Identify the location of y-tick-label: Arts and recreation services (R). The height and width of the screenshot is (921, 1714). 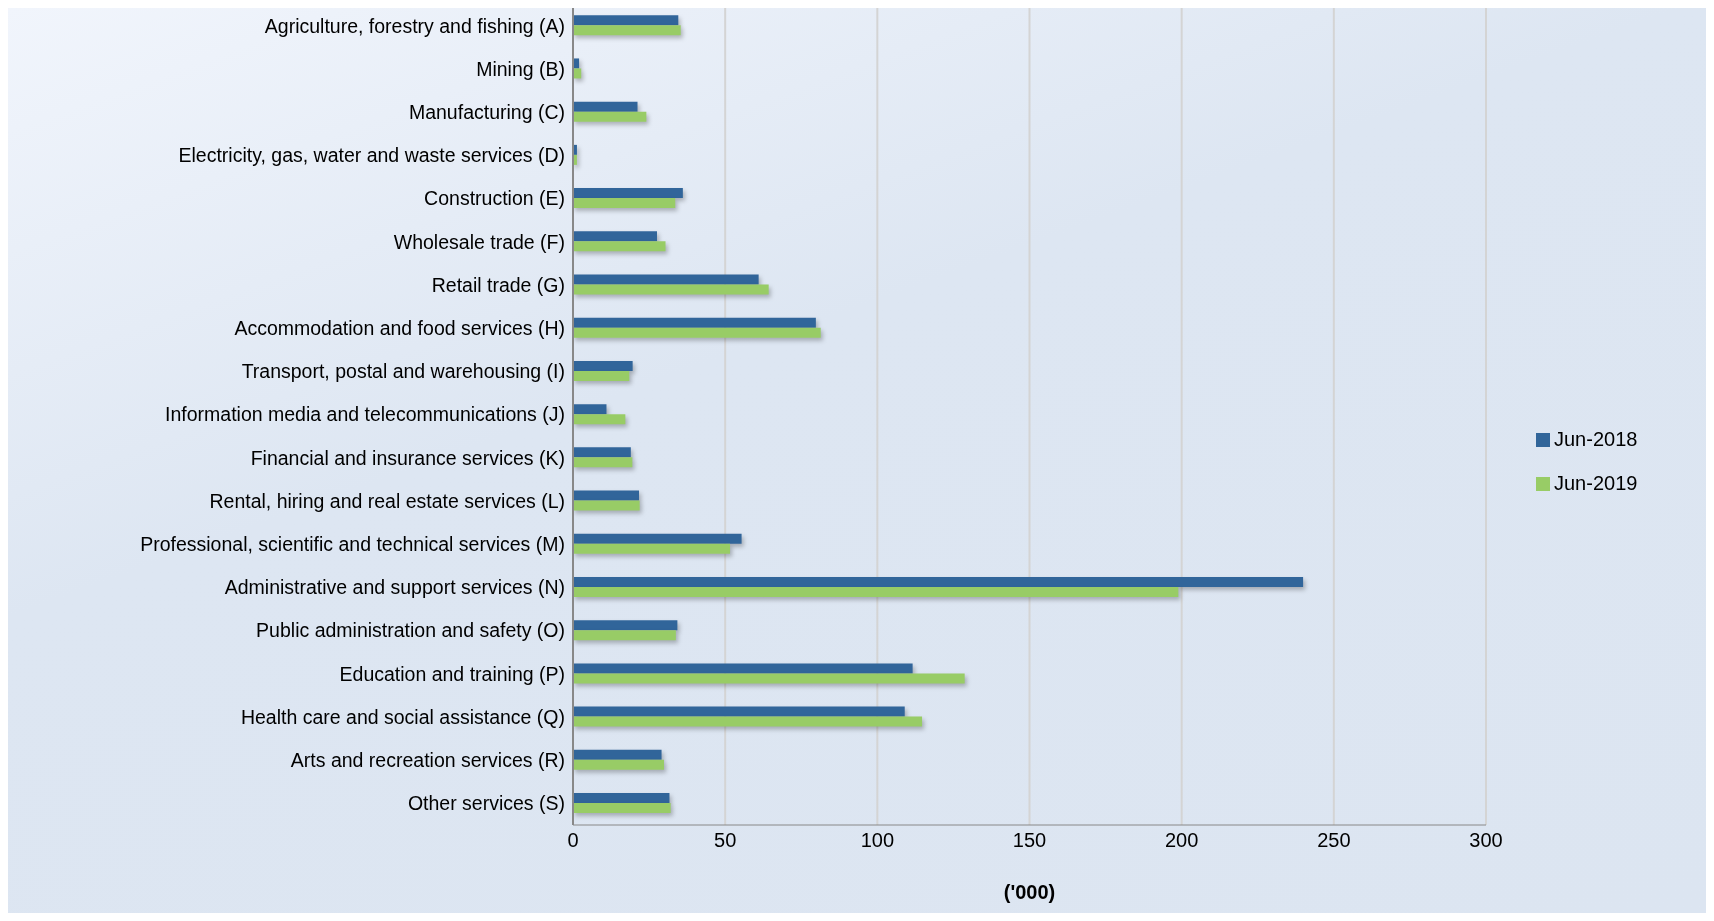
(427, 760).